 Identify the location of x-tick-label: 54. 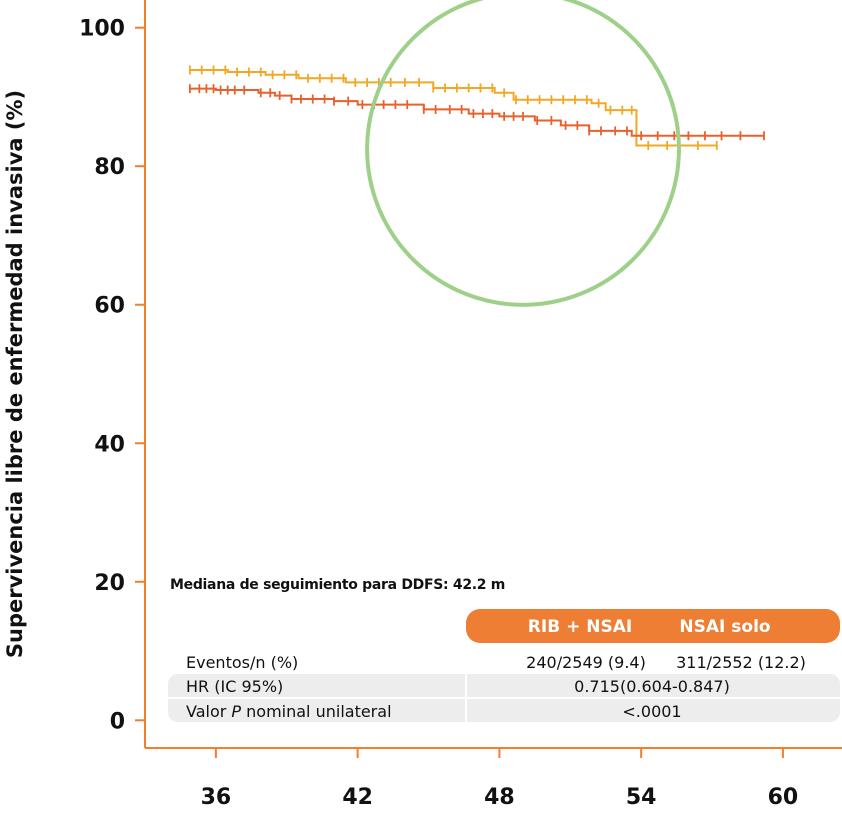
(641, 797).